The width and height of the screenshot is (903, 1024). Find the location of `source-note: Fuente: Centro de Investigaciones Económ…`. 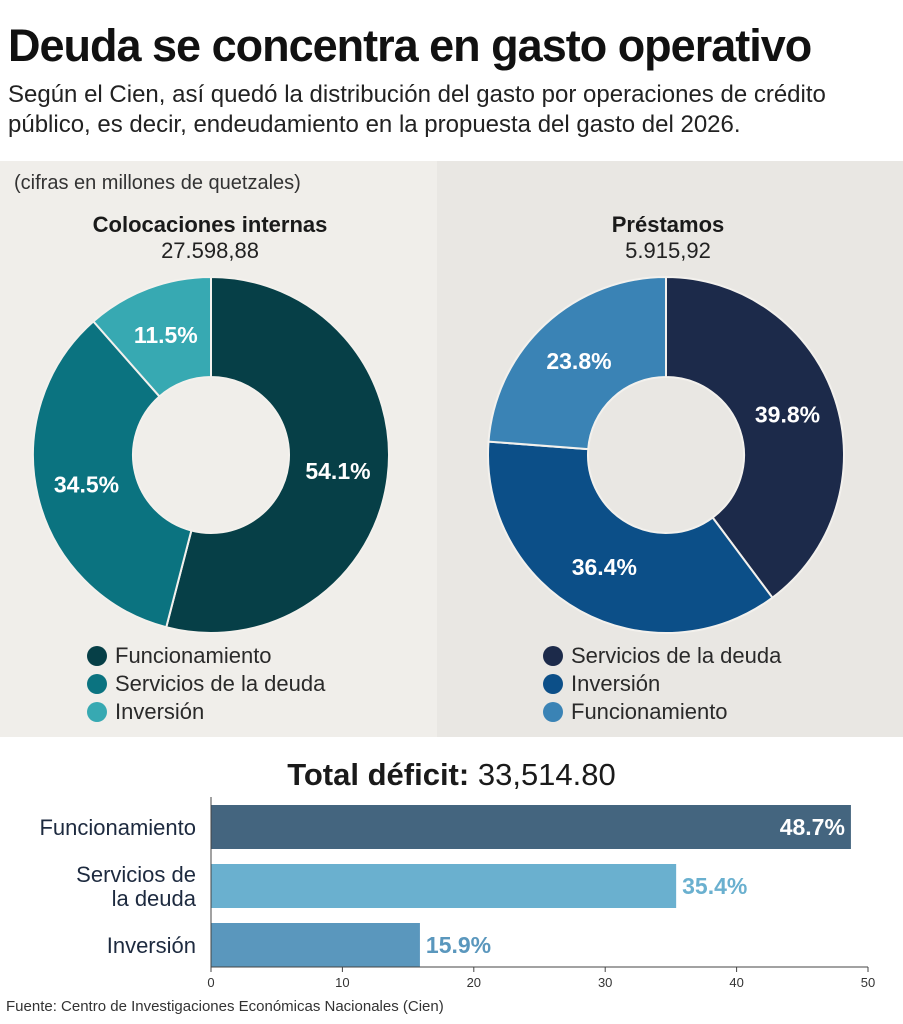

source-note: Fuente: Centro de Investigaciones Económ… is located at coordinates (225, 1006).